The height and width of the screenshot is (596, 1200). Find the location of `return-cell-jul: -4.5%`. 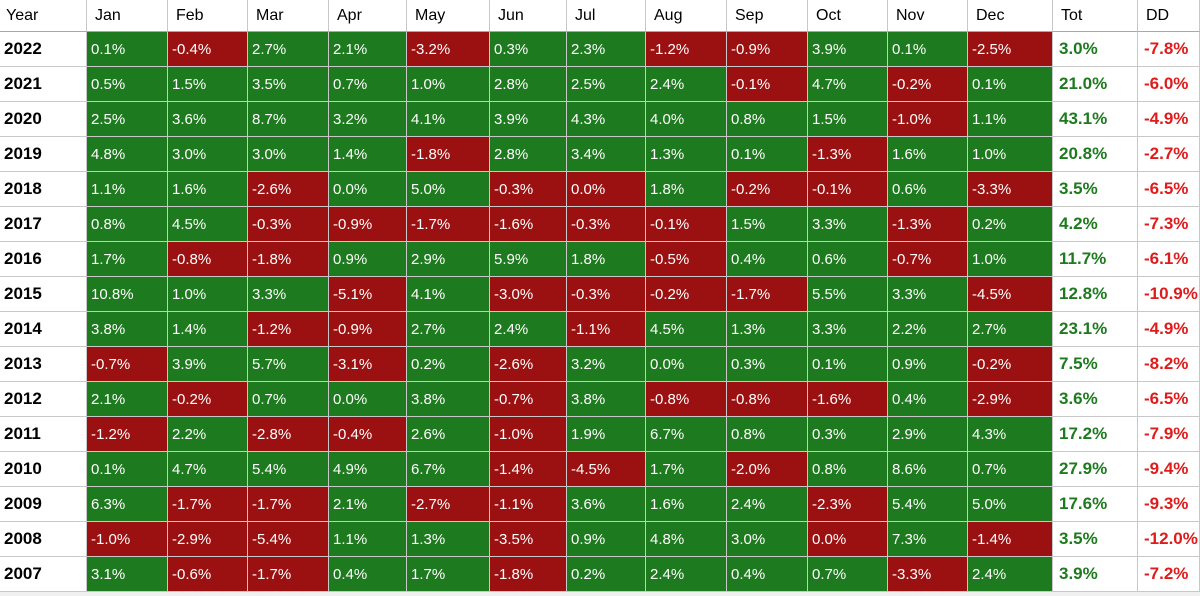

return-cell-jul: -4.5% is located at coordinates (606, 469).